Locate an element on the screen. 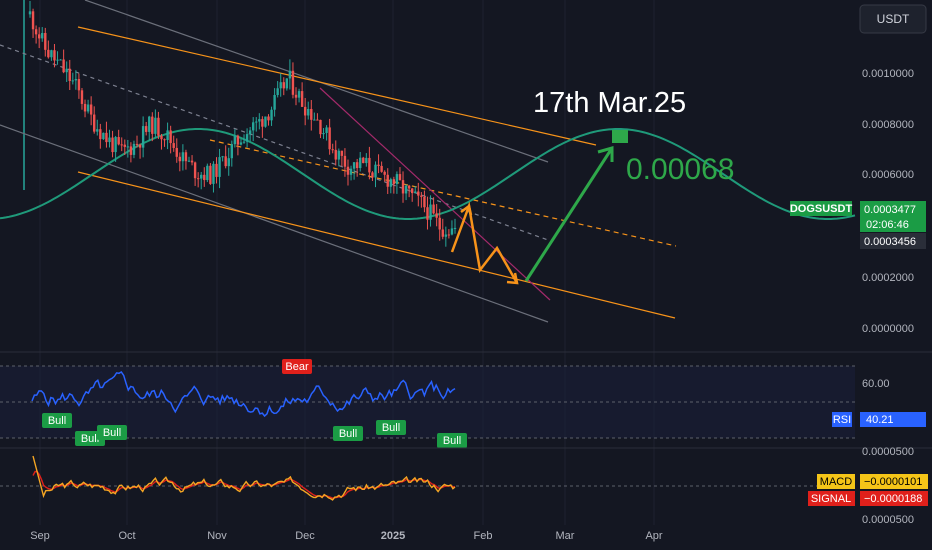  signal-name-label: SIGNAL is located at coordinates (831, 499).